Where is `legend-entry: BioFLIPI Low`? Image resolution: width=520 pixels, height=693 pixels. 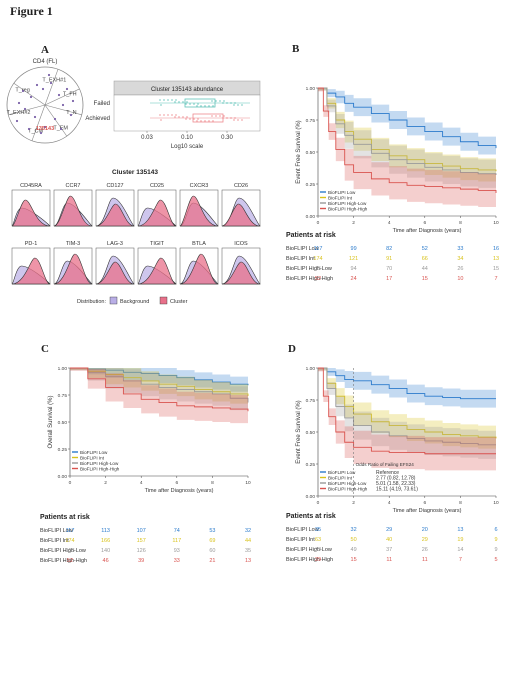 legend-entry: BioFLIPI Low is located at coordinates (94, 452).